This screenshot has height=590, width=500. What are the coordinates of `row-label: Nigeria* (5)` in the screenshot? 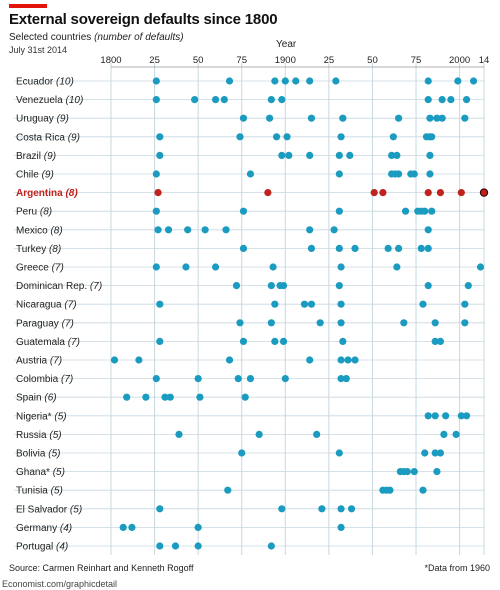 It's located at (41, 416).